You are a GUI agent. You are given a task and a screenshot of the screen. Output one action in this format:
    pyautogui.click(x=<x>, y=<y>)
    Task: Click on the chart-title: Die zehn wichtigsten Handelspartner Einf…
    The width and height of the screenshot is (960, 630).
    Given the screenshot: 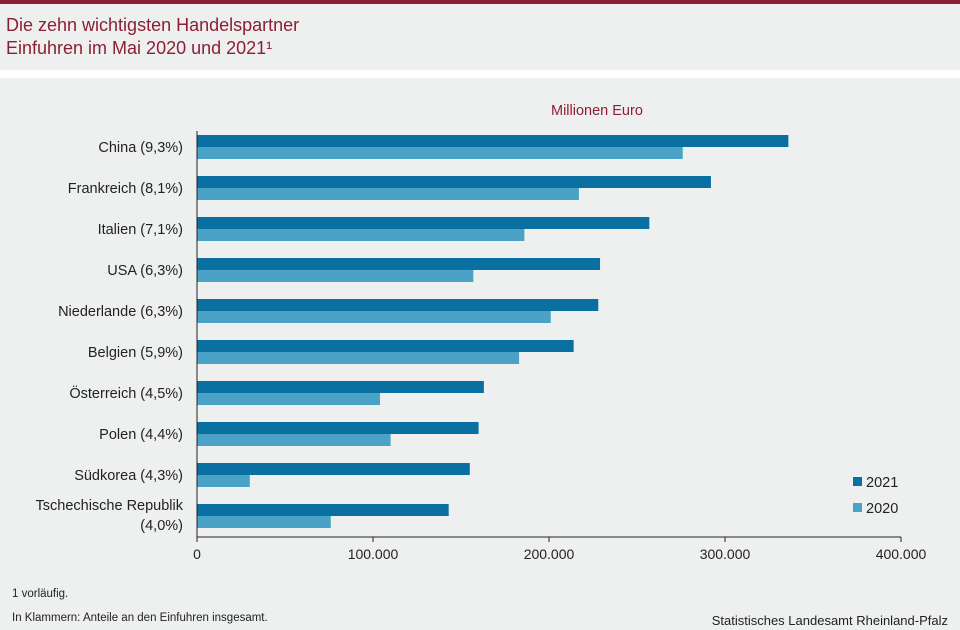 What is the action you would take?
    pyautogui.click(x=152, y=37)
    